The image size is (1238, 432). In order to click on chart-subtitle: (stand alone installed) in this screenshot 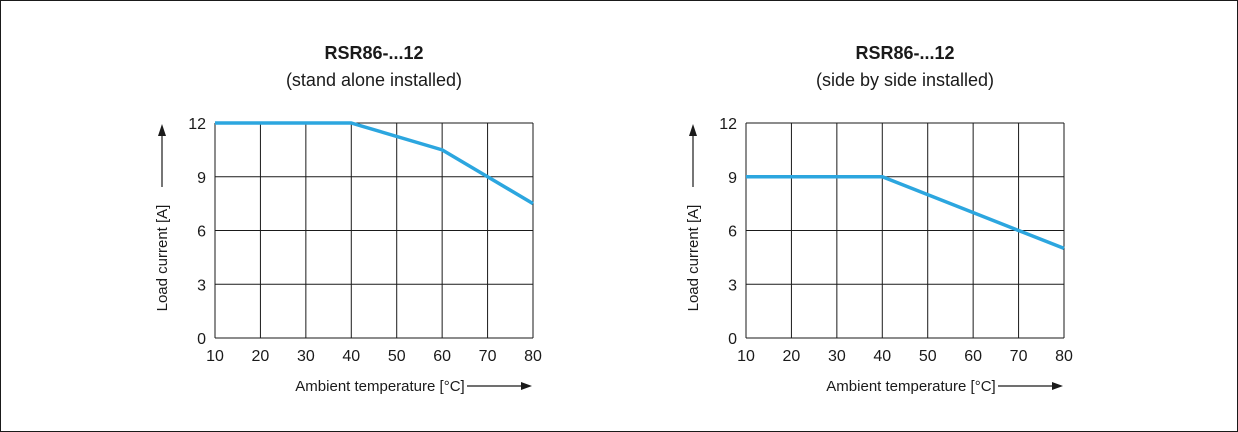, I will do `click(374, 80)`.